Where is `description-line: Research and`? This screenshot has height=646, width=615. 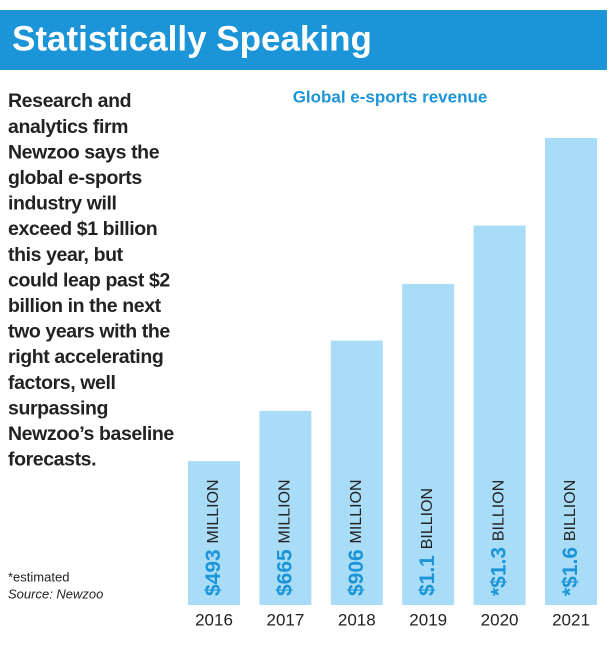
description-line: Research and is located at coordinates (69, 101).